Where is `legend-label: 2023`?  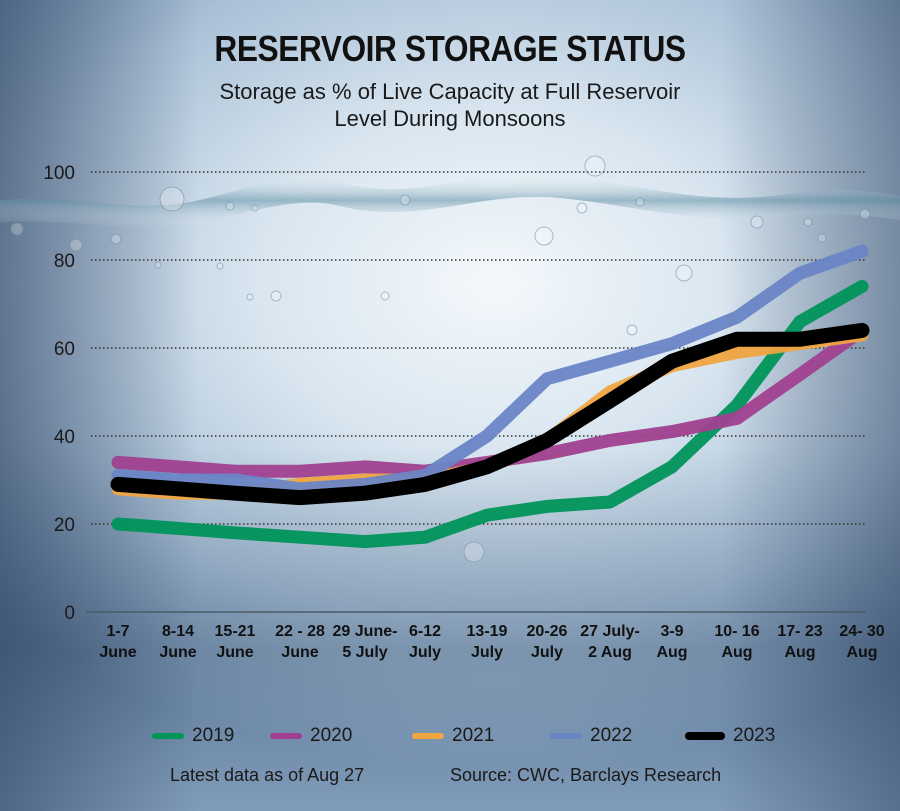
legend-label: 2023 is located at coordinates (754, 735).